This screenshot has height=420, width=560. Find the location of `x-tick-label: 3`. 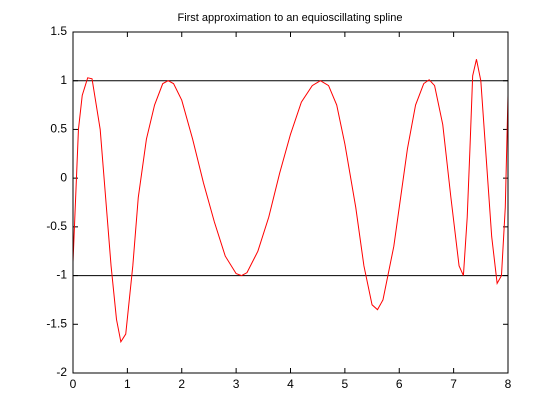

x-tick-label: 3 is located at coordinates (236, 384).